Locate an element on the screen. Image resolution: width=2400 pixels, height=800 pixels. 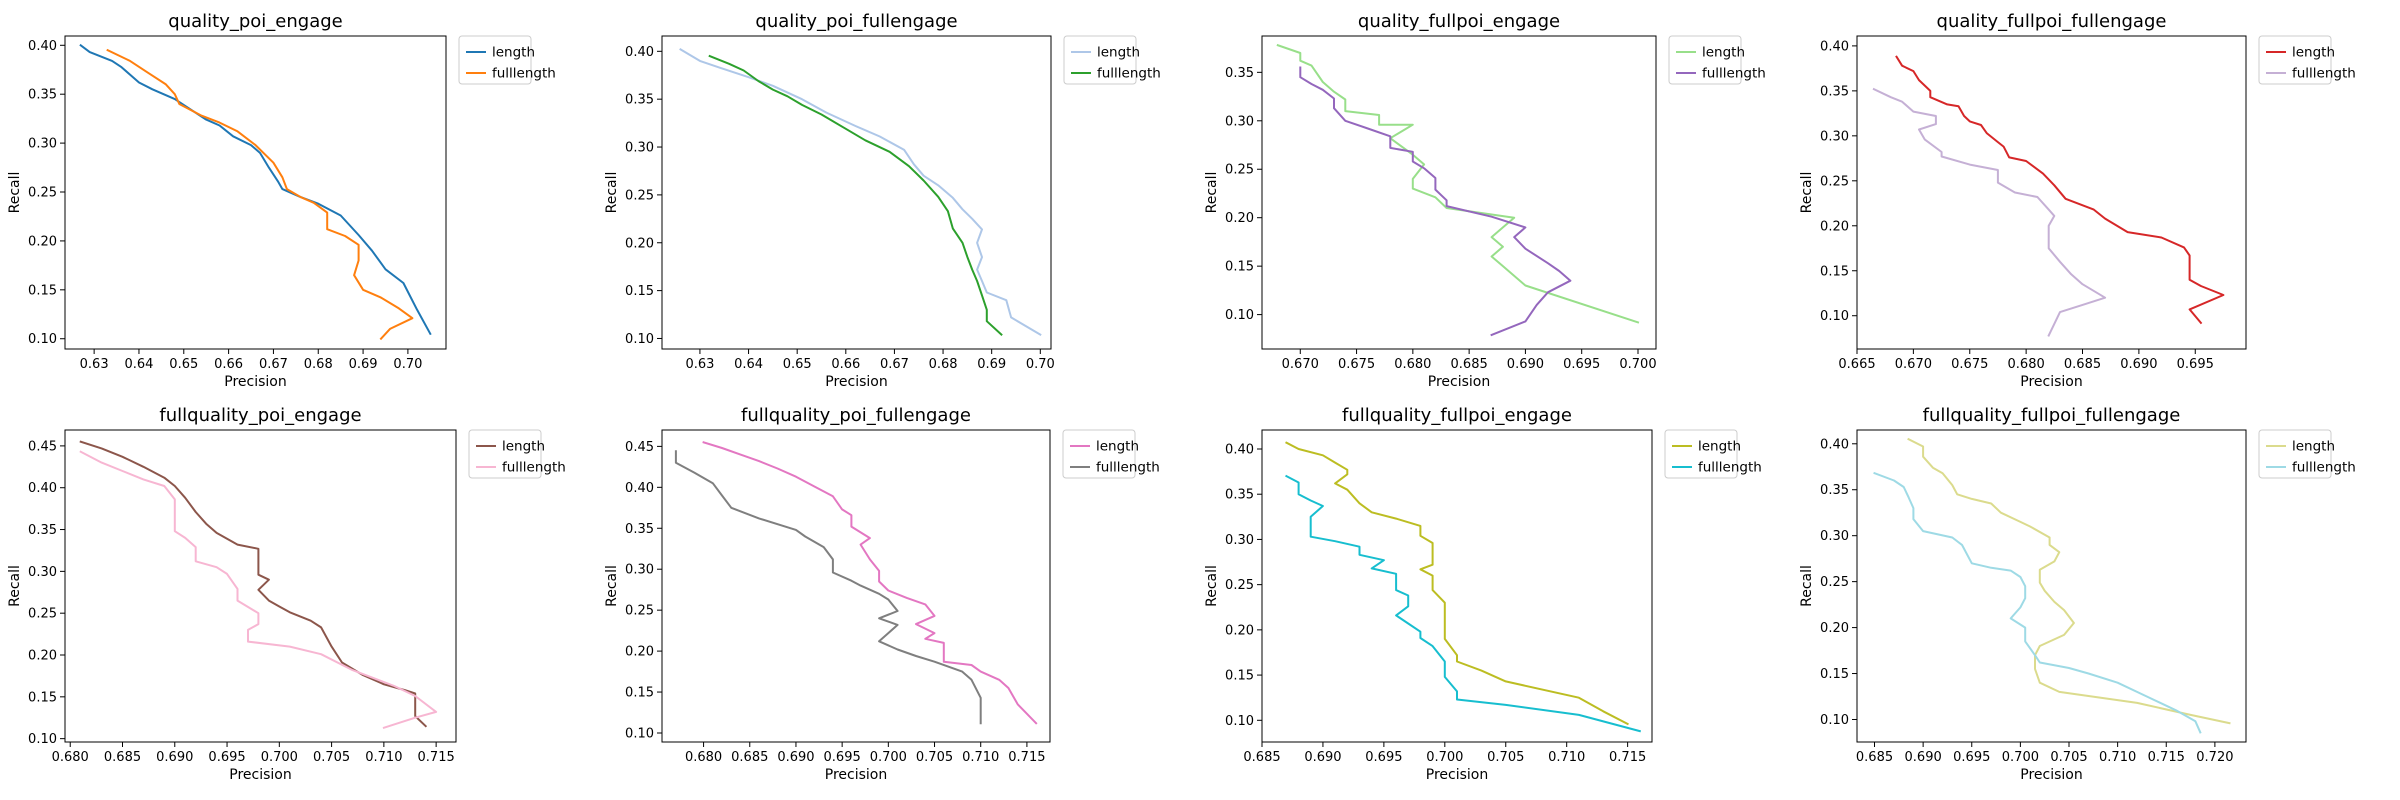
x-tick-label: 0.675 is located at coordinates (1356, 364).